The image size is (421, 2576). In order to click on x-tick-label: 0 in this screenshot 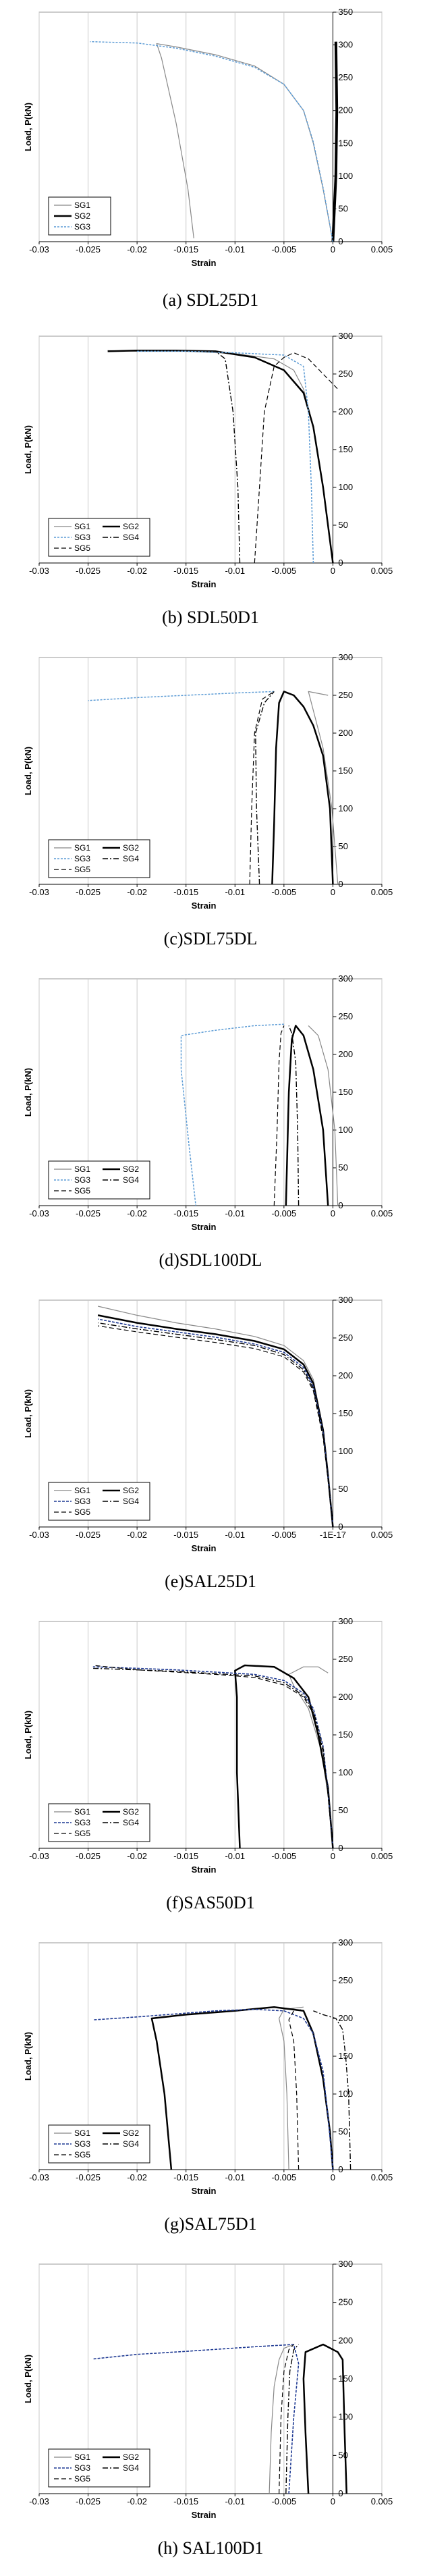, I will do `click(333, 249)`.